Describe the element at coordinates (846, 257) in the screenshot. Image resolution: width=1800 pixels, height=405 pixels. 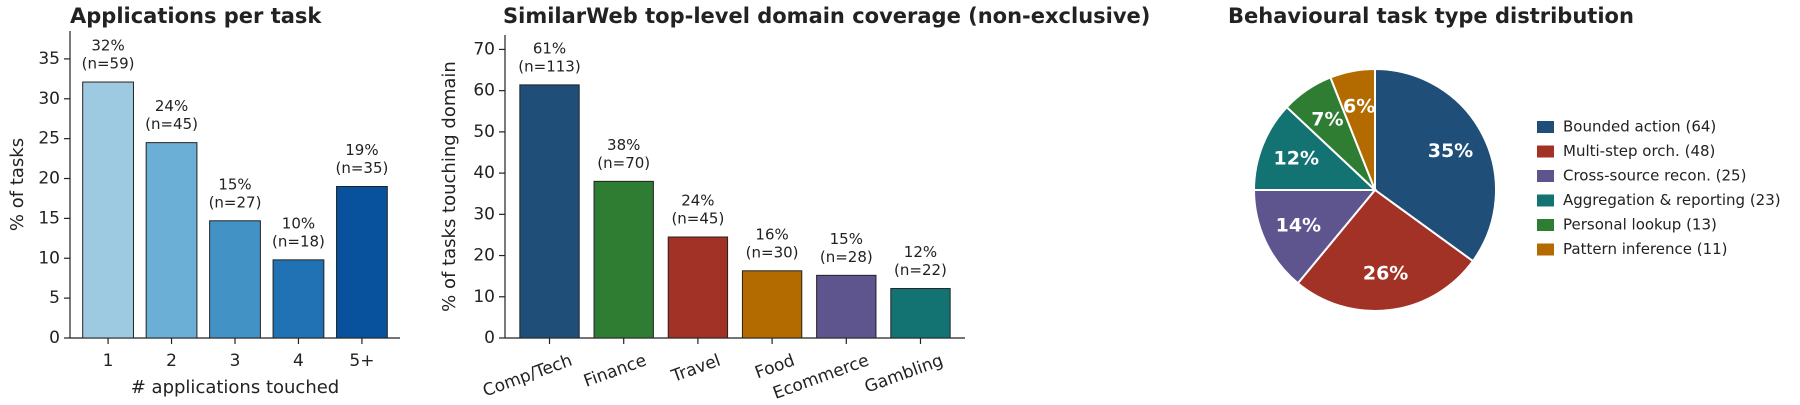
I see `count-label: (n=28)` at that location.